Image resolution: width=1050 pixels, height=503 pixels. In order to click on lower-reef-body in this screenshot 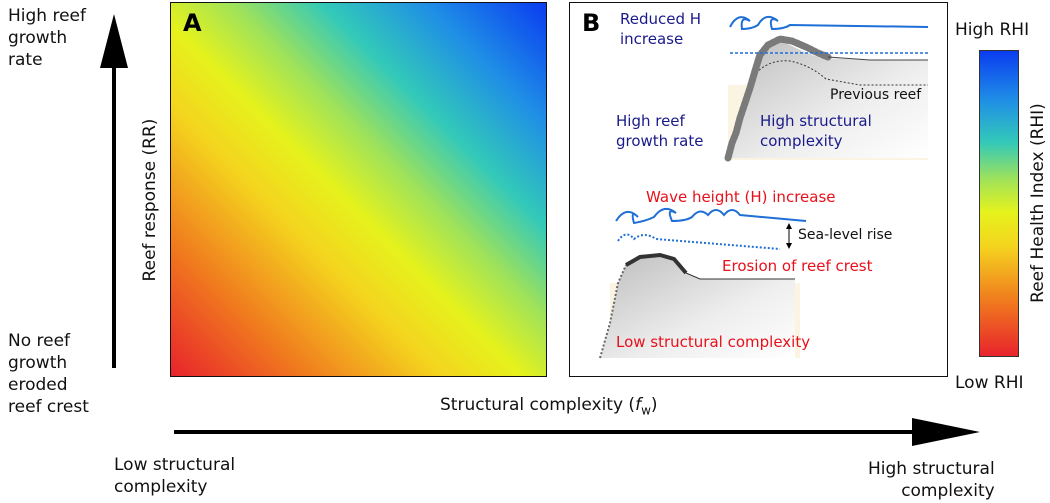, I will do `click(697, 306)`.